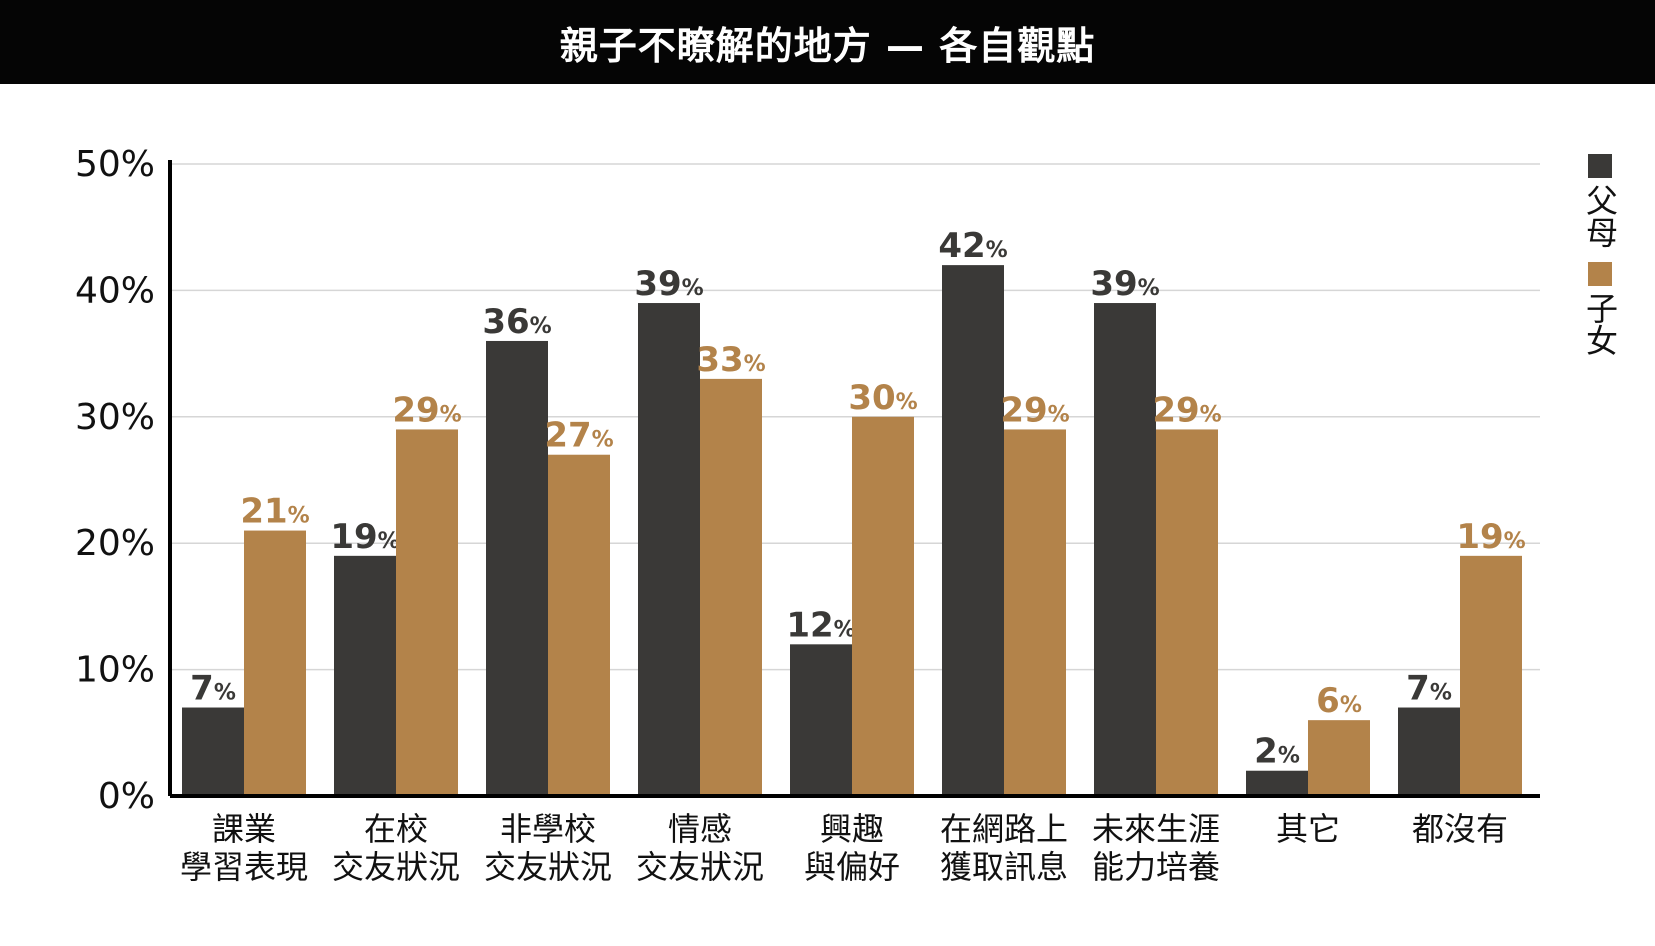 The width and height of the screenshot is (1655, 946). What do you see at coordinates (1004, 867) in the screenshot?
I see `x-tick-label: 獲取訊息` at bounding box center [1004, 867].